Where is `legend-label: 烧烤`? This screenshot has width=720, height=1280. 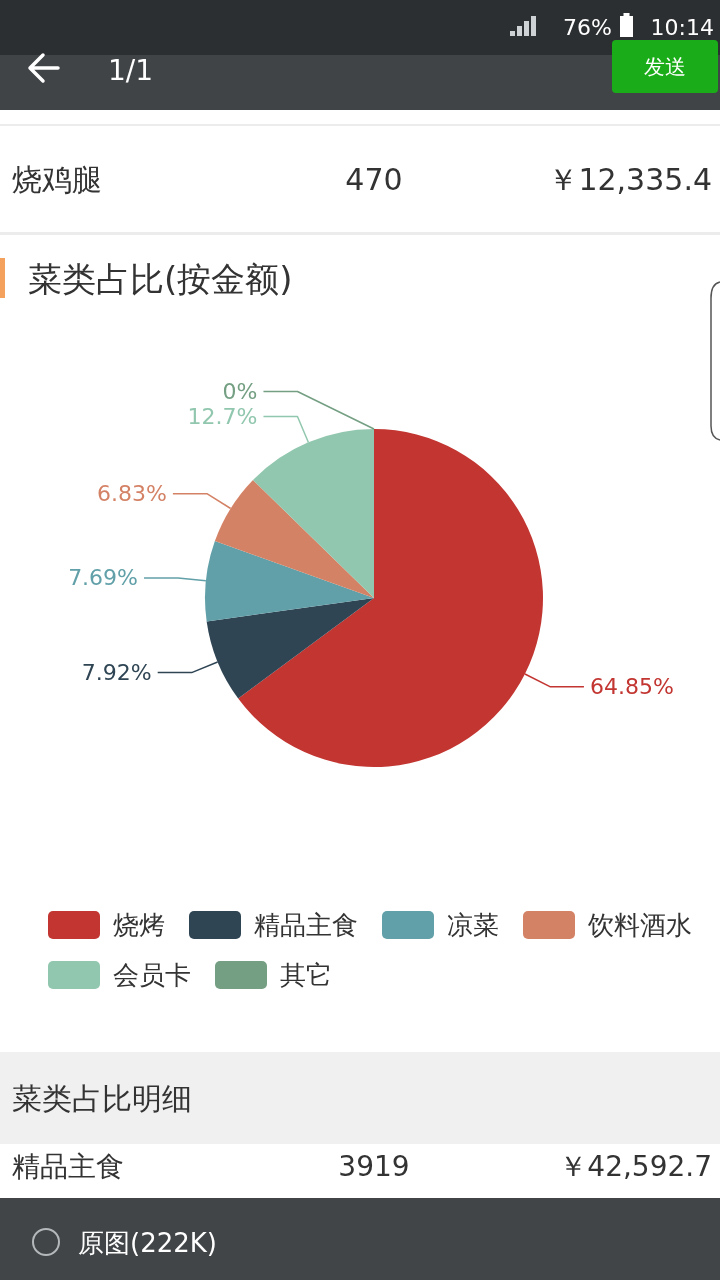 legend-label: 烧烤 is located at coordinates (139, 925).